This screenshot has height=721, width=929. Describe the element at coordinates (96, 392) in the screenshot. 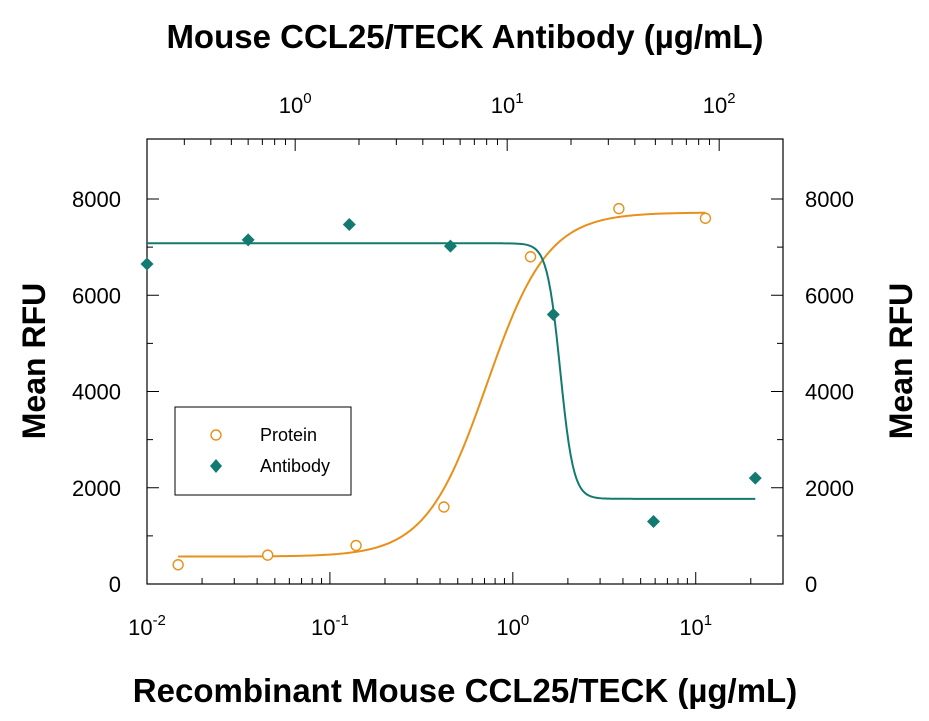

I see `y-left-tick-label: 4000` at that location.